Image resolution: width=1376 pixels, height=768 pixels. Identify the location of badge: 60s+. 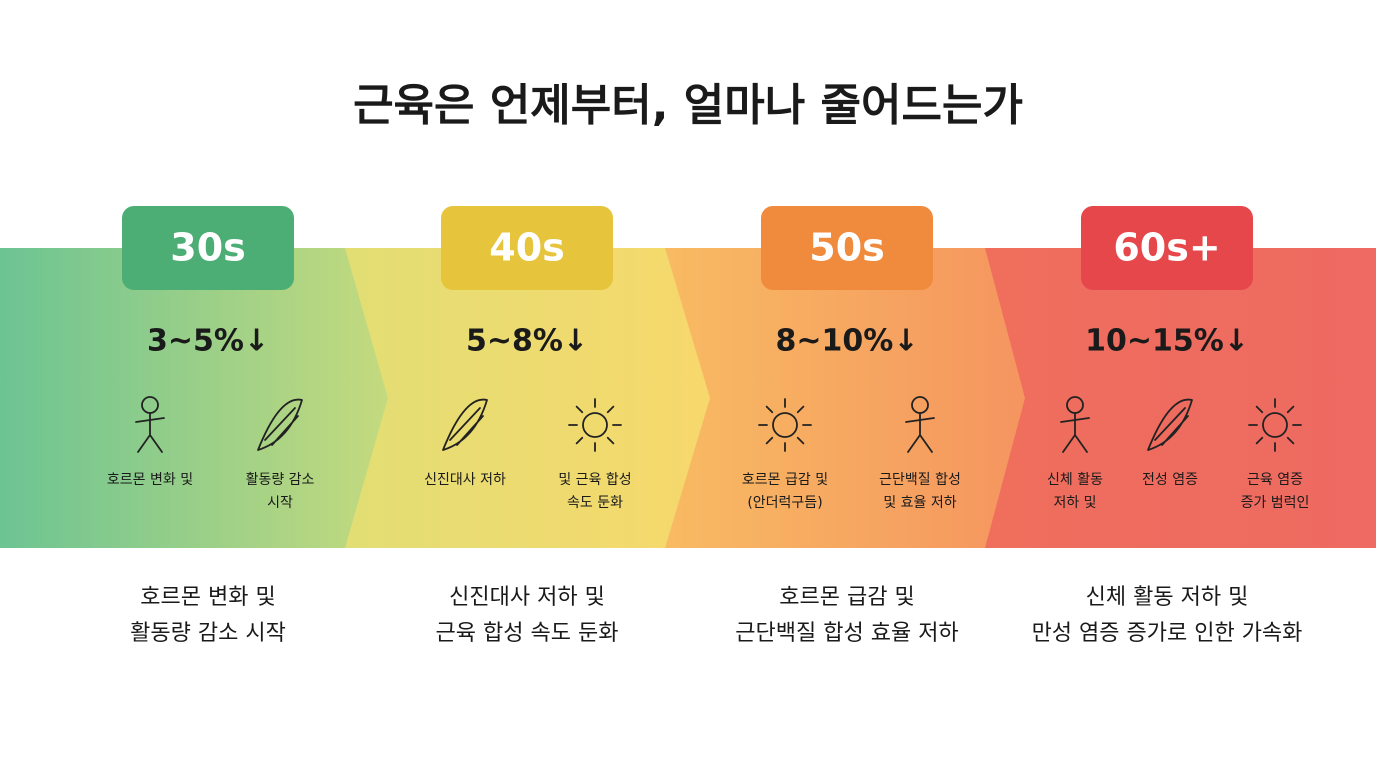
(1166, 248).